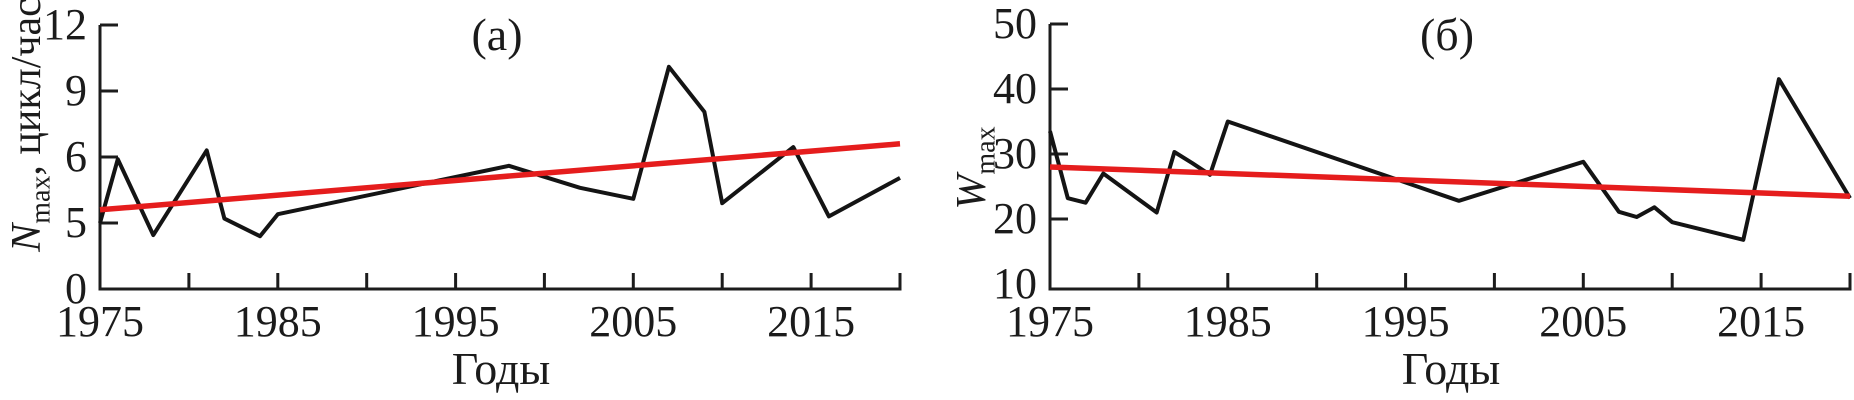  I want to click on panel-a-x-tick-label: 1995, so click(455, 321).